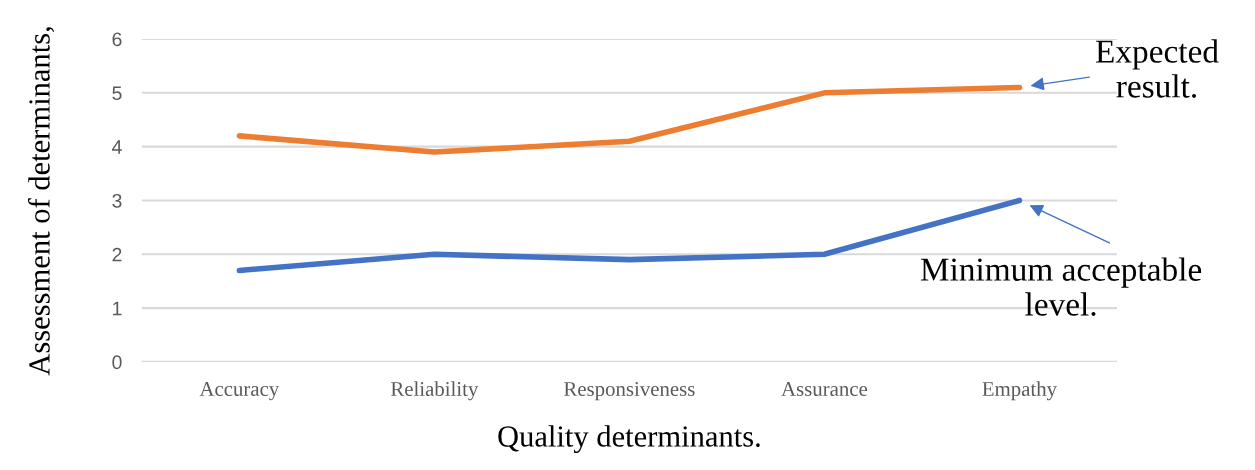 The image size is (1255, 470). What do you see at coordinates (1061, 286) in the screenshot?
I see `annotation: Minimum acceptable level.` at bounding box center [1061, 286].